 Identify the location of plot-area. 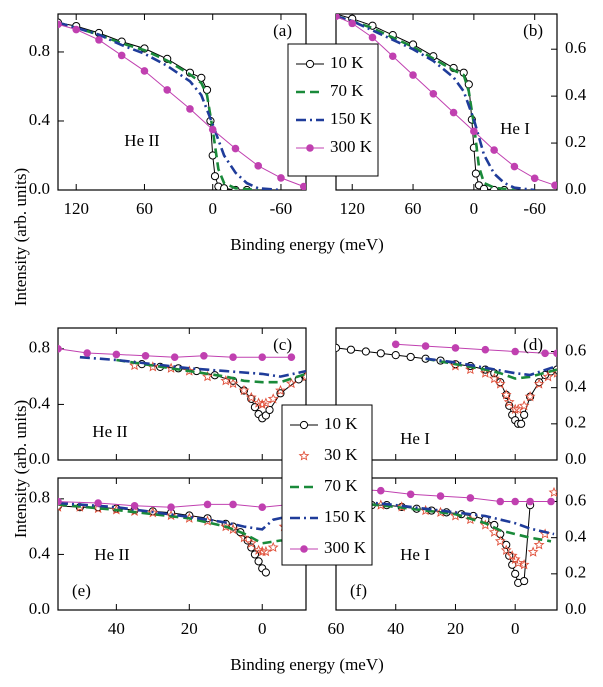
(446, 384).